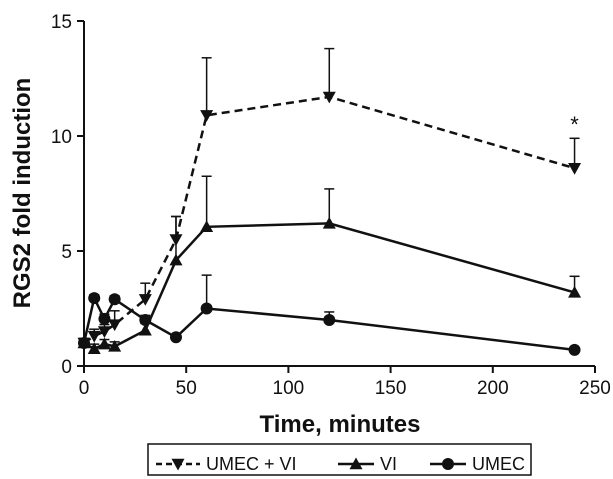  Describe the element at coordinates (595, 388) in the screenshot. I see `x-tick-label: 250` at that location.